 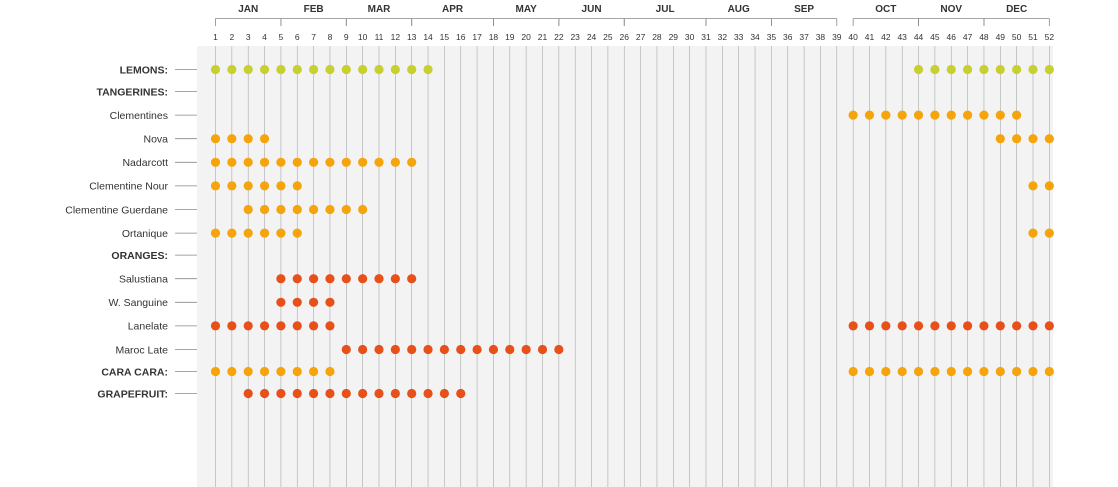 I want to click on week-label-50: 50, so click(x=1017, y=37).